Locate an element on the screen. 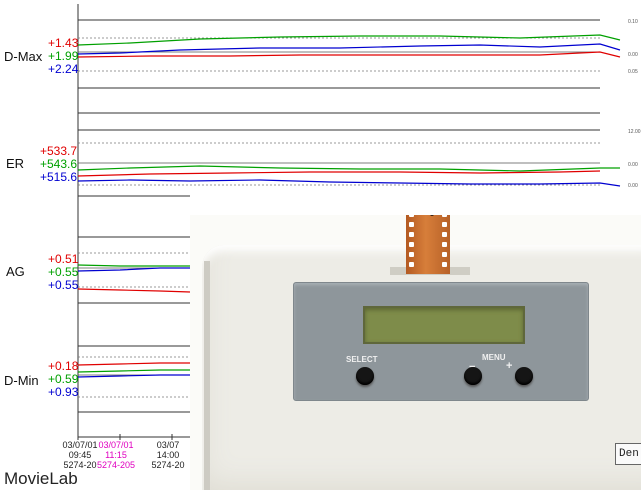  select-label: SELECT is located at coordinates (362, 359).